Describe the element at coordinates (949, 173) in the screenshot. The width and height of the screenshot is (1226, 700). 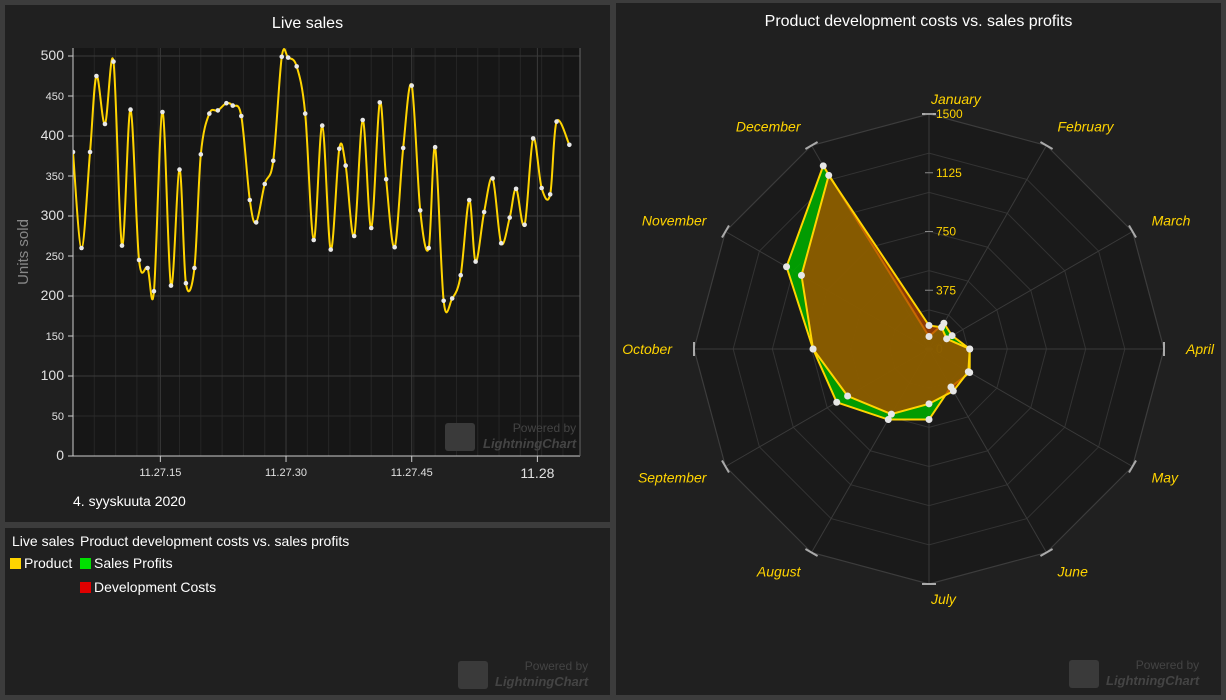
I see `radar-value-label: 1125` at that location.